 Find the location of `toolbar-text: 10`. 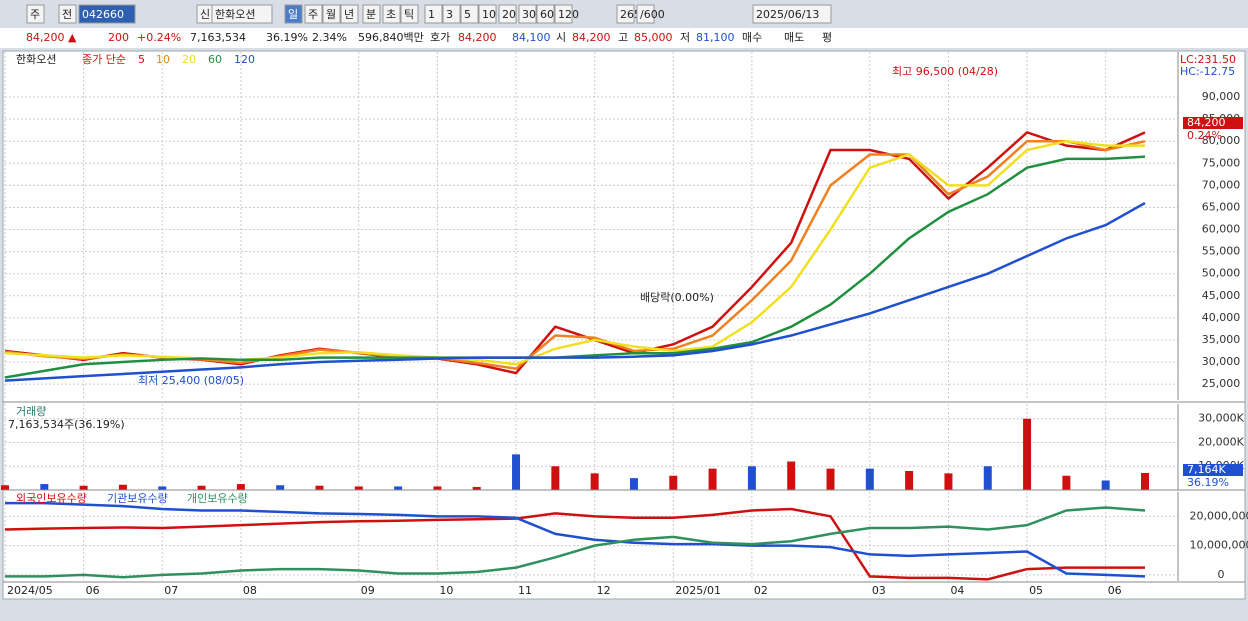

toolbar-text: 10 is located at coordinates (489, 14).